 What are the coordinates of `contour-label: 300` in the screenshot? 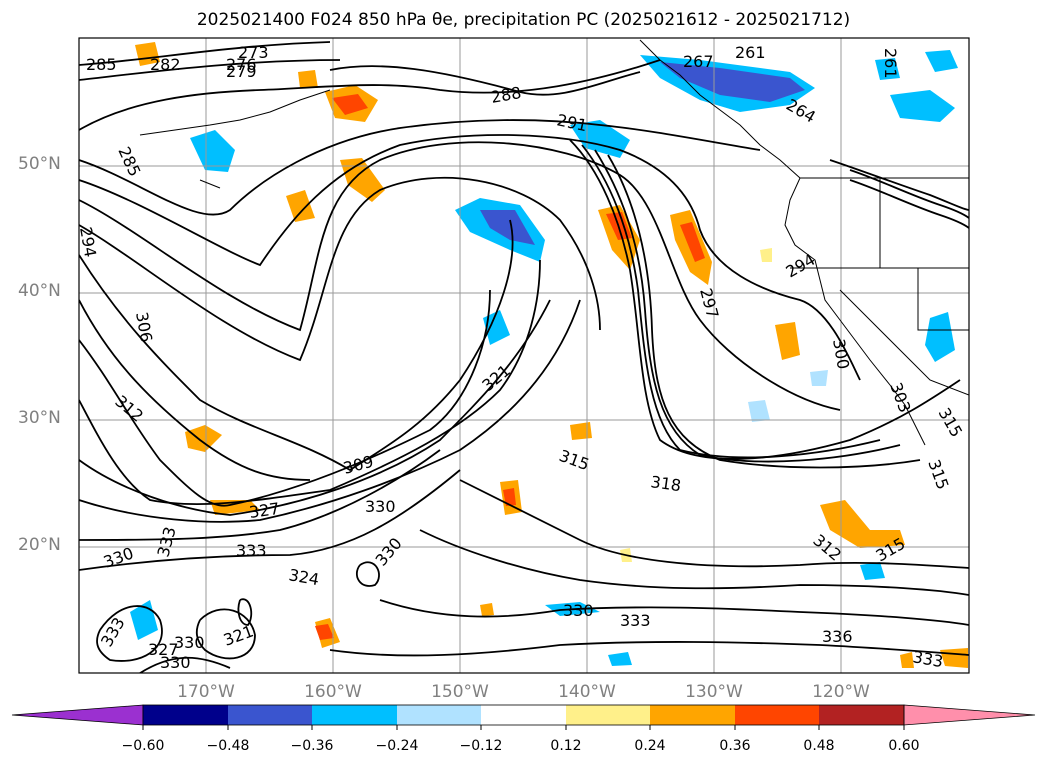 It's located at (841, 353).